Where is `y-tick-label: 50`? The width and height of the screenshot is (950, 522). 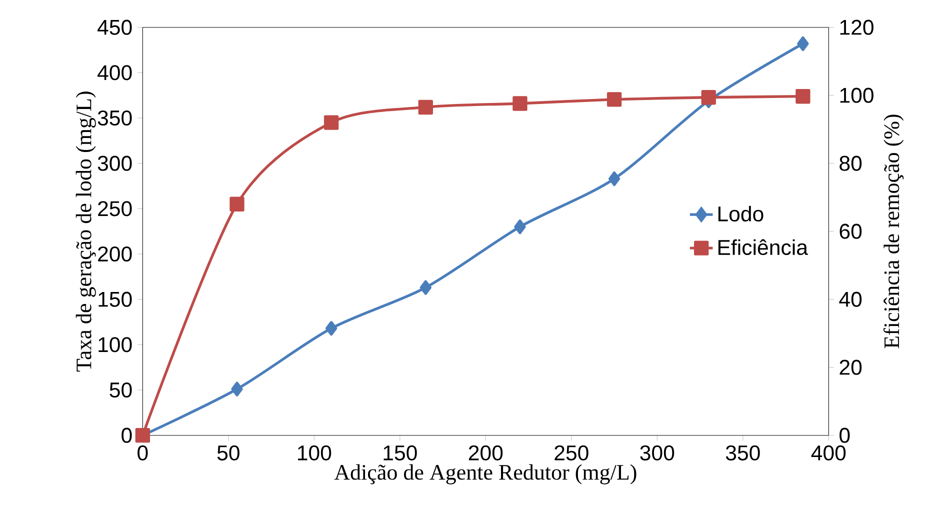 y-tick-label: 50 is located at coordinates (121, 390).